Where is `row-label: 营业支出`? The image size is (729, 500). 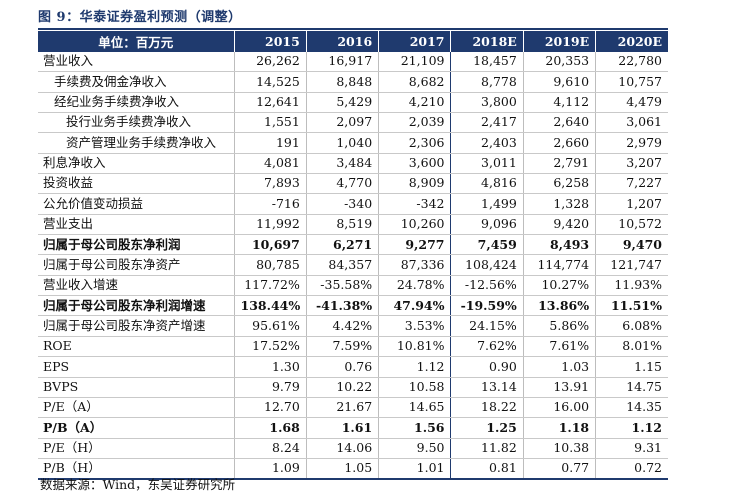 row-label: 营业支出 is located at coordinates (136, 225).